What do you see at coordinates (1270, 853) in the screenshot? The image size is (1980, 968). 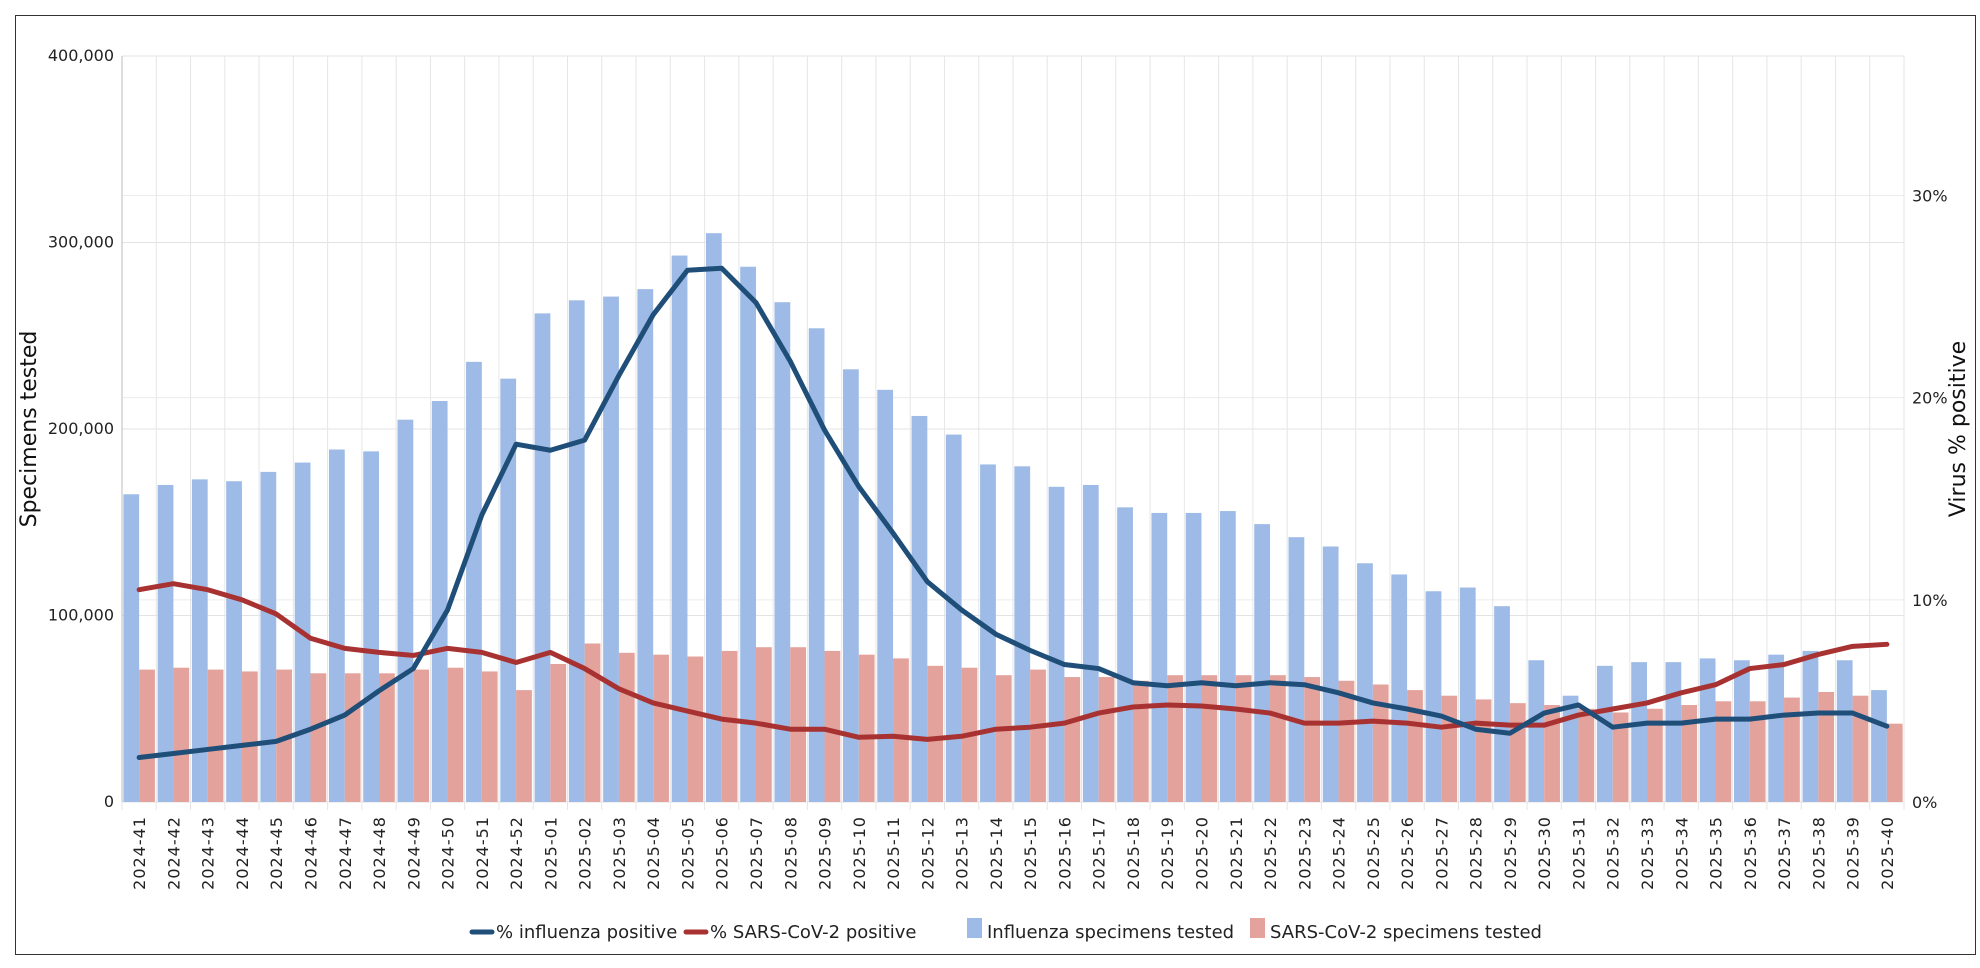 I see `x-tick-label: 2025-22` at bounding box center [1270, 853].